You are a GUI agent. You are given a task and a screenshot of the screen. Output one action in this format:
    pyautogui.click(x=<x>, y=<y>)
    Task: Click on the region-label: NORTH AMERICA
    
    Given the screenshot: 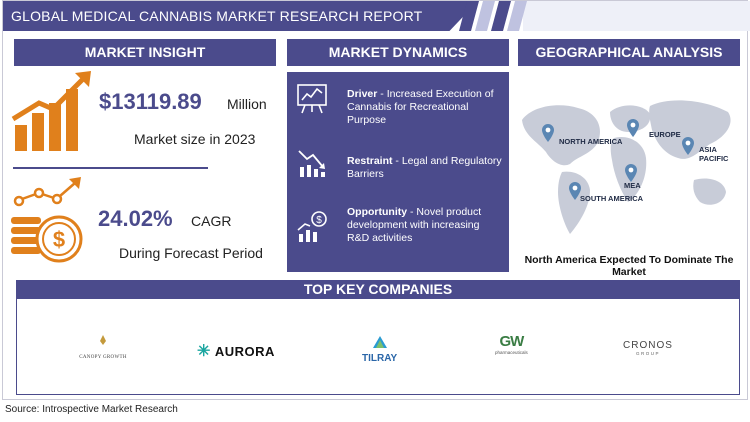 What is the action you would take?
    pyautogui.click(x=591, y=141)
    